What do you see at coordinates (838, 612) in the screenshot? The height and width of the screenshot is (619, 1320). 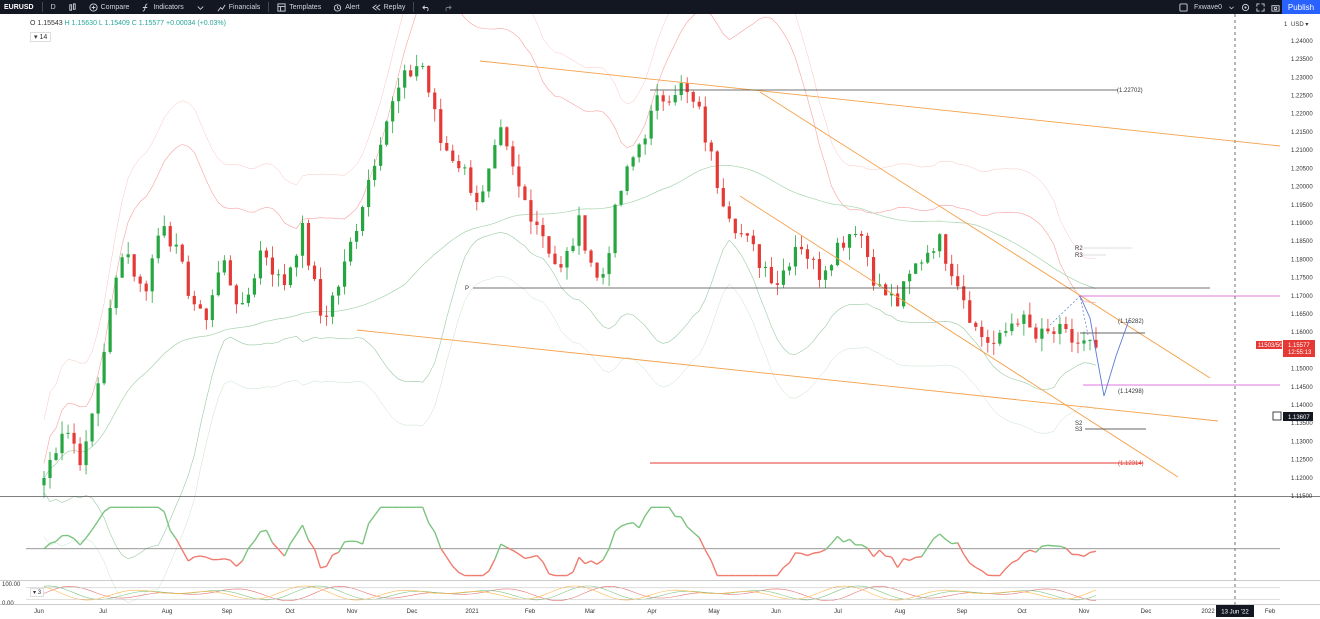 I see `time-tick-label: Jul` at bounding box center [838, 612].